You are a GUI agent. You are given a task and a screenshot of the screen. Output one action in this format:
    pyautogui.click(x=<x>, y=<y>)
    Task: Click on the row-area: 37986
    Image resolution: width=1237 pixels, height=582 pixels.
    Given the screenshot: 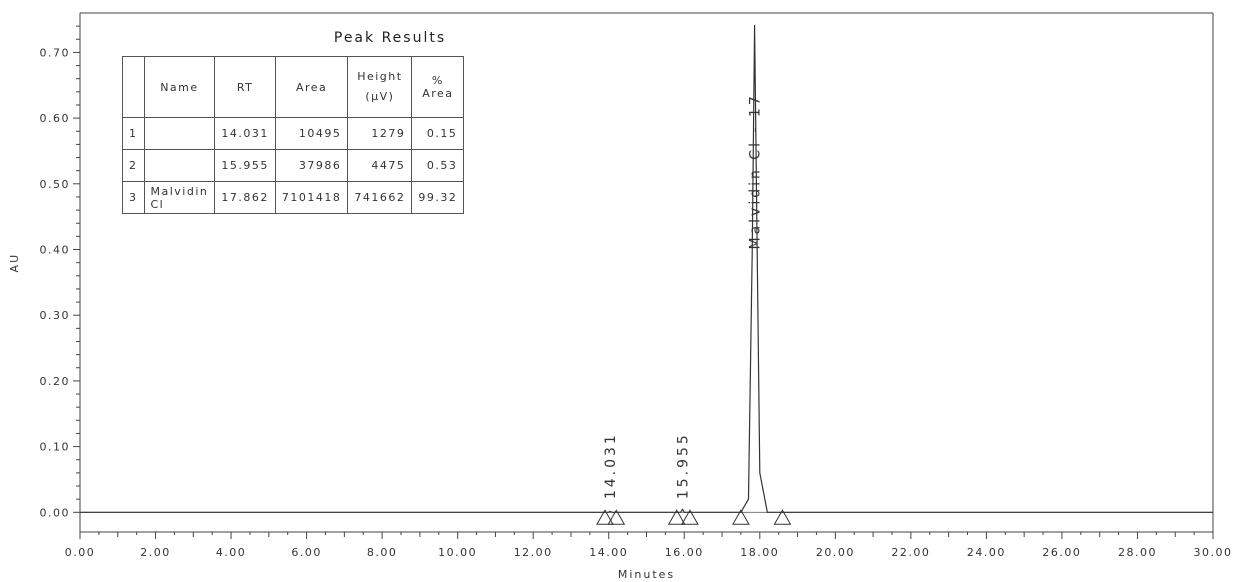 What is the action you would take?
    pyautogui.click(x=311, y=165)
    